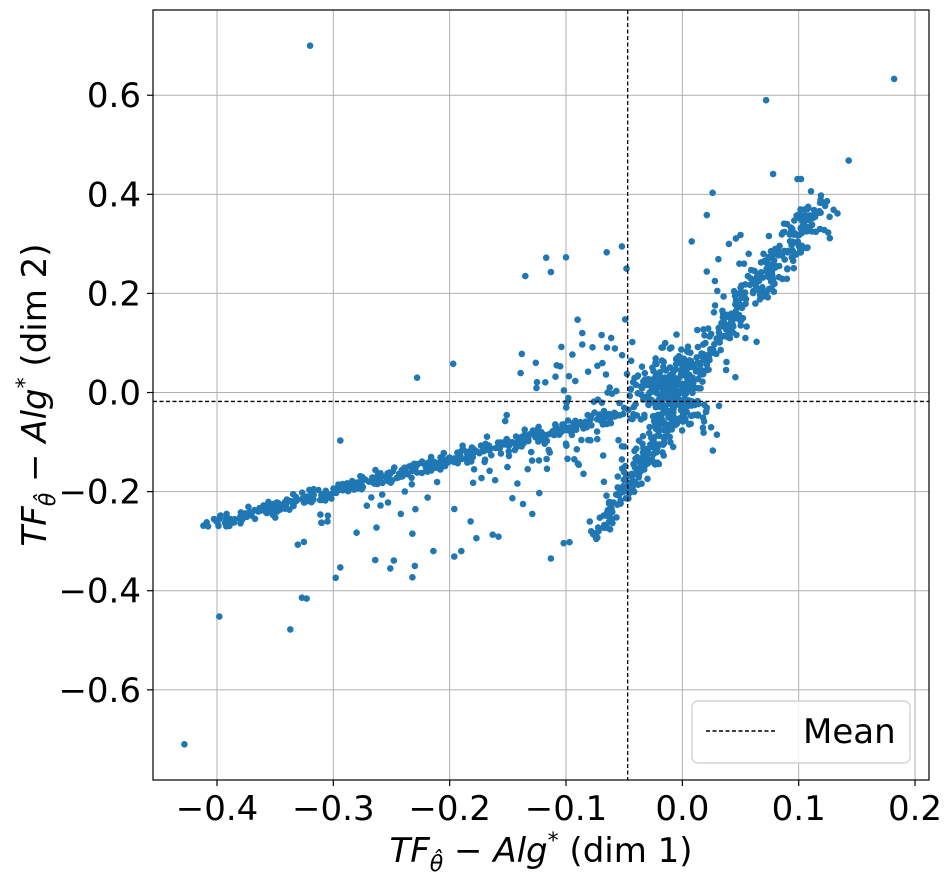 The width and height of the screenshot is (951, 882). I want to click on y-label-star: *, so click(25, 382).